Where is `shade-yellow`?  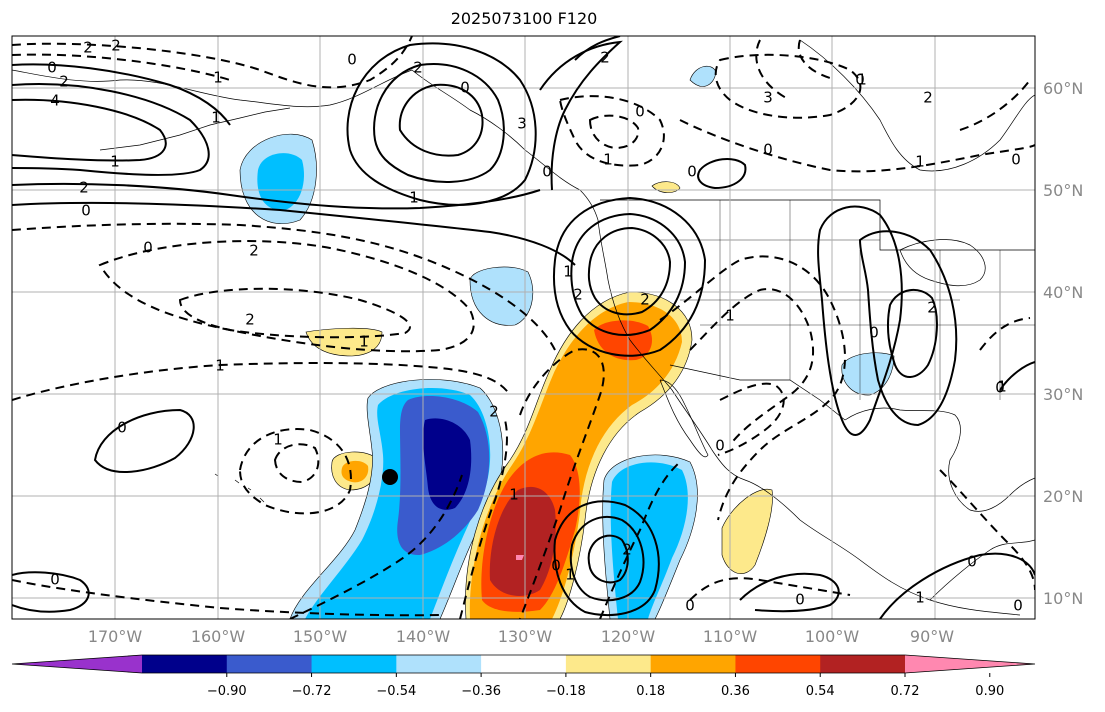 shade-yellow is located at coordinates (747, 531).